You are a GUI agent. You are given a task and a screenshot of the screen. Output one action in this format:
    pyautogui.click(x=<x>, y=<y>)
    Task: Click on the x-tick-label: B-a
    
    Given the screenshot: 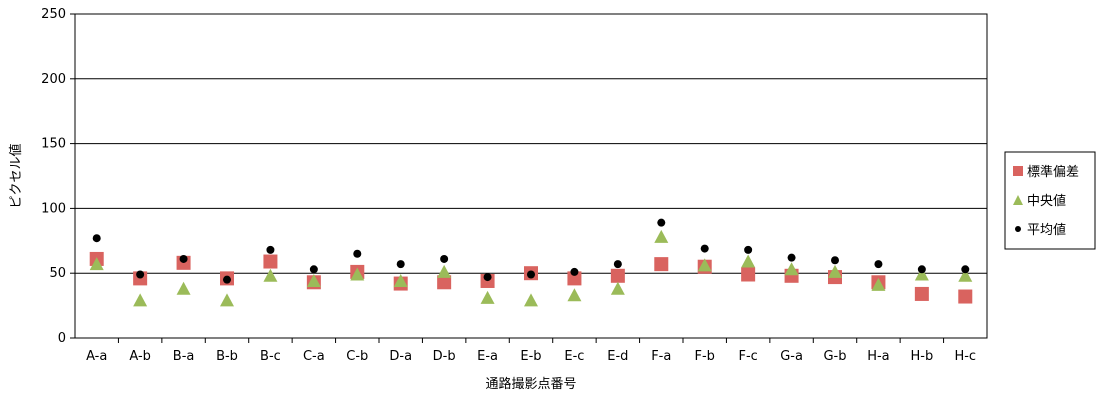 What is the action you would take?
    pyautogui.click(x=184, y=356)
    